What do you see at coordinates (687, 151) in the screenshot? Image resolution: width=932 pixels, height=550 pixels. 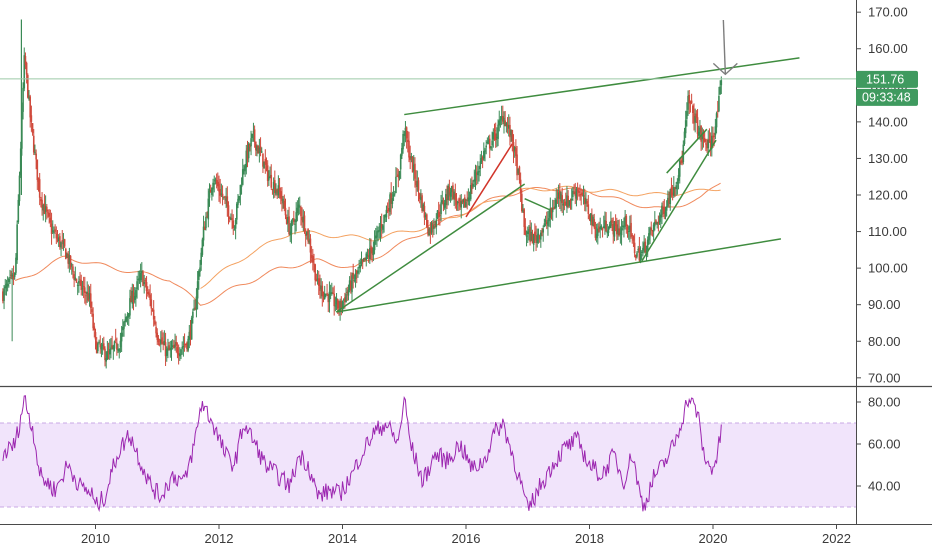 I see `trendline` at bounding box center [687, 151].